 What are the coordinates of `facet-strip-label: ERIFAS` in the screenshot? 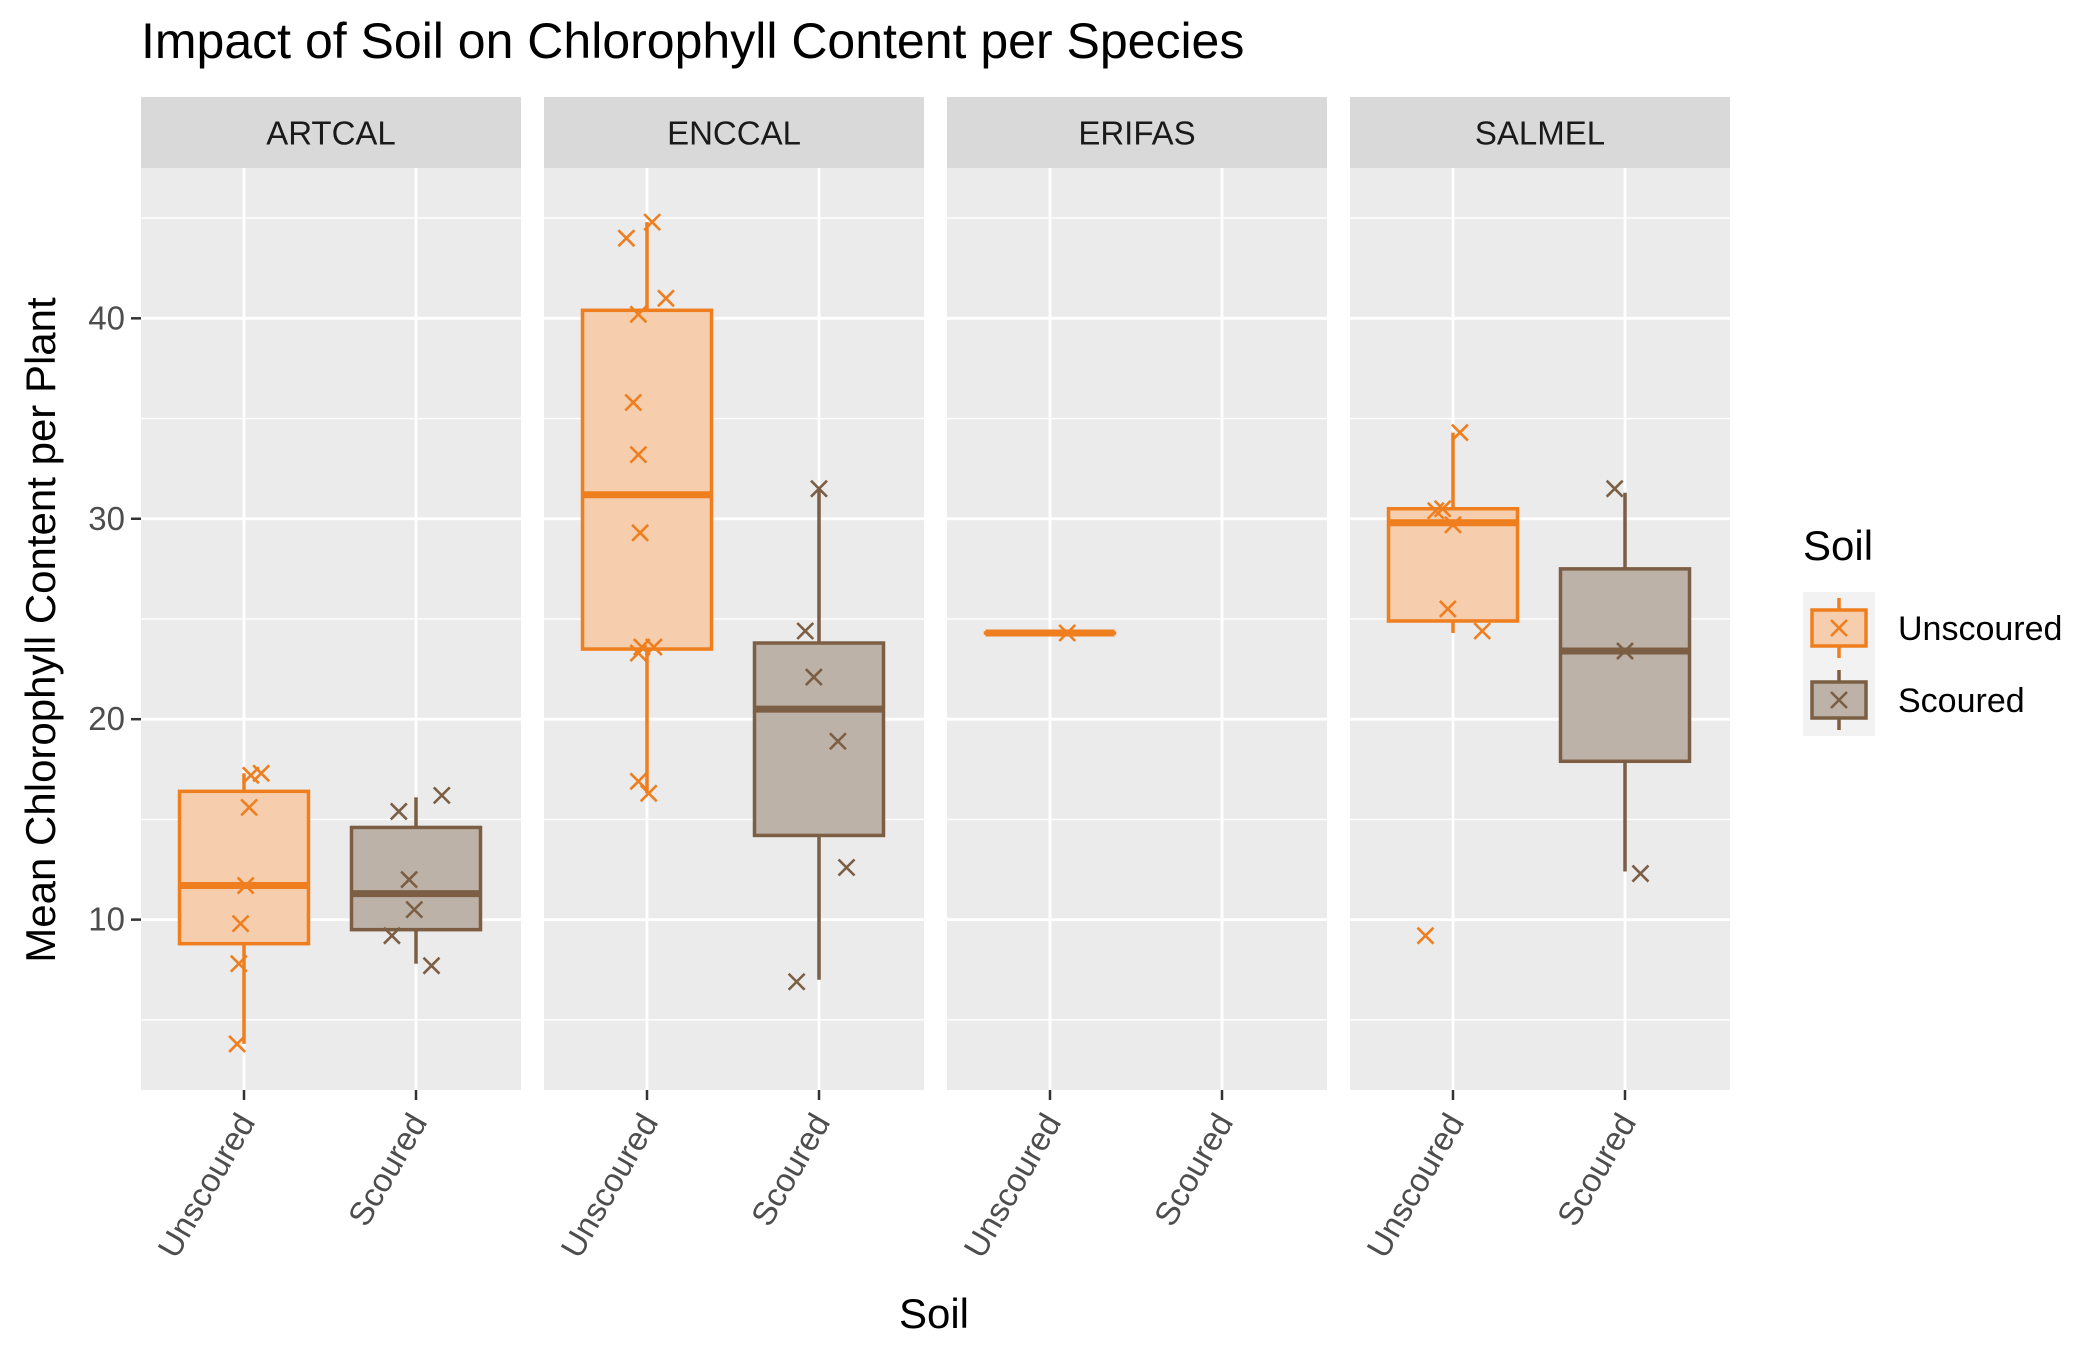 It's located at (1136, 133).